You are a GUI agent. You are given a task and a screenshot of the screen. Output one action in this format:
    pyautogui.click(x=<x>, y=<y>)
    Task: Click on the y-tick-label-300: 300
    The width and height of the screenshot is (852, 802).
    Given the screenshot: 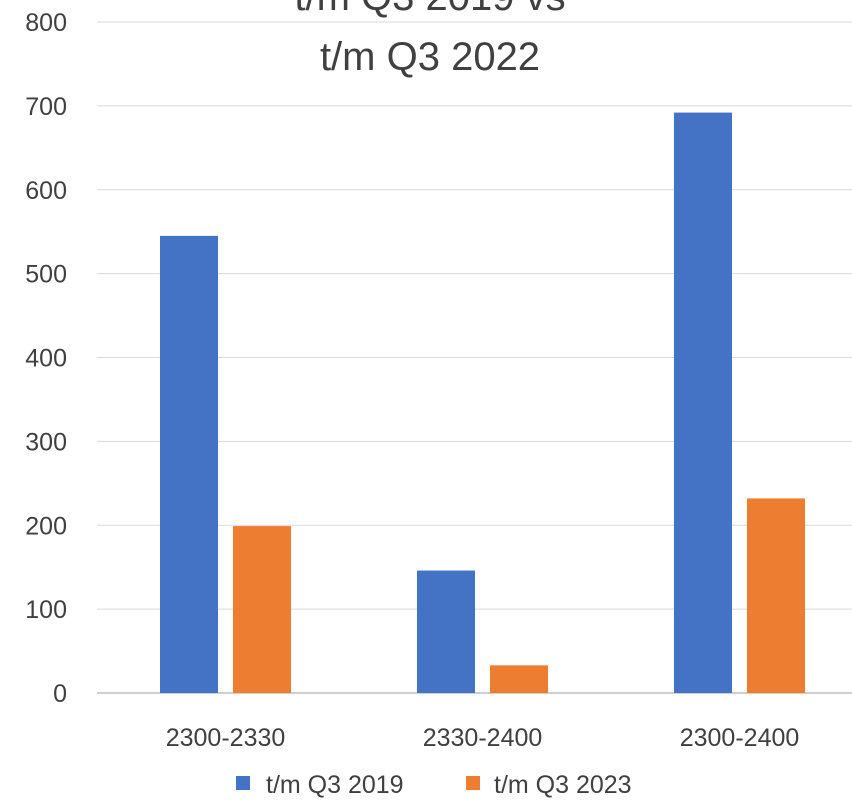 What is the action you would take?
    pyautogui.click(x=46, y=442)
    